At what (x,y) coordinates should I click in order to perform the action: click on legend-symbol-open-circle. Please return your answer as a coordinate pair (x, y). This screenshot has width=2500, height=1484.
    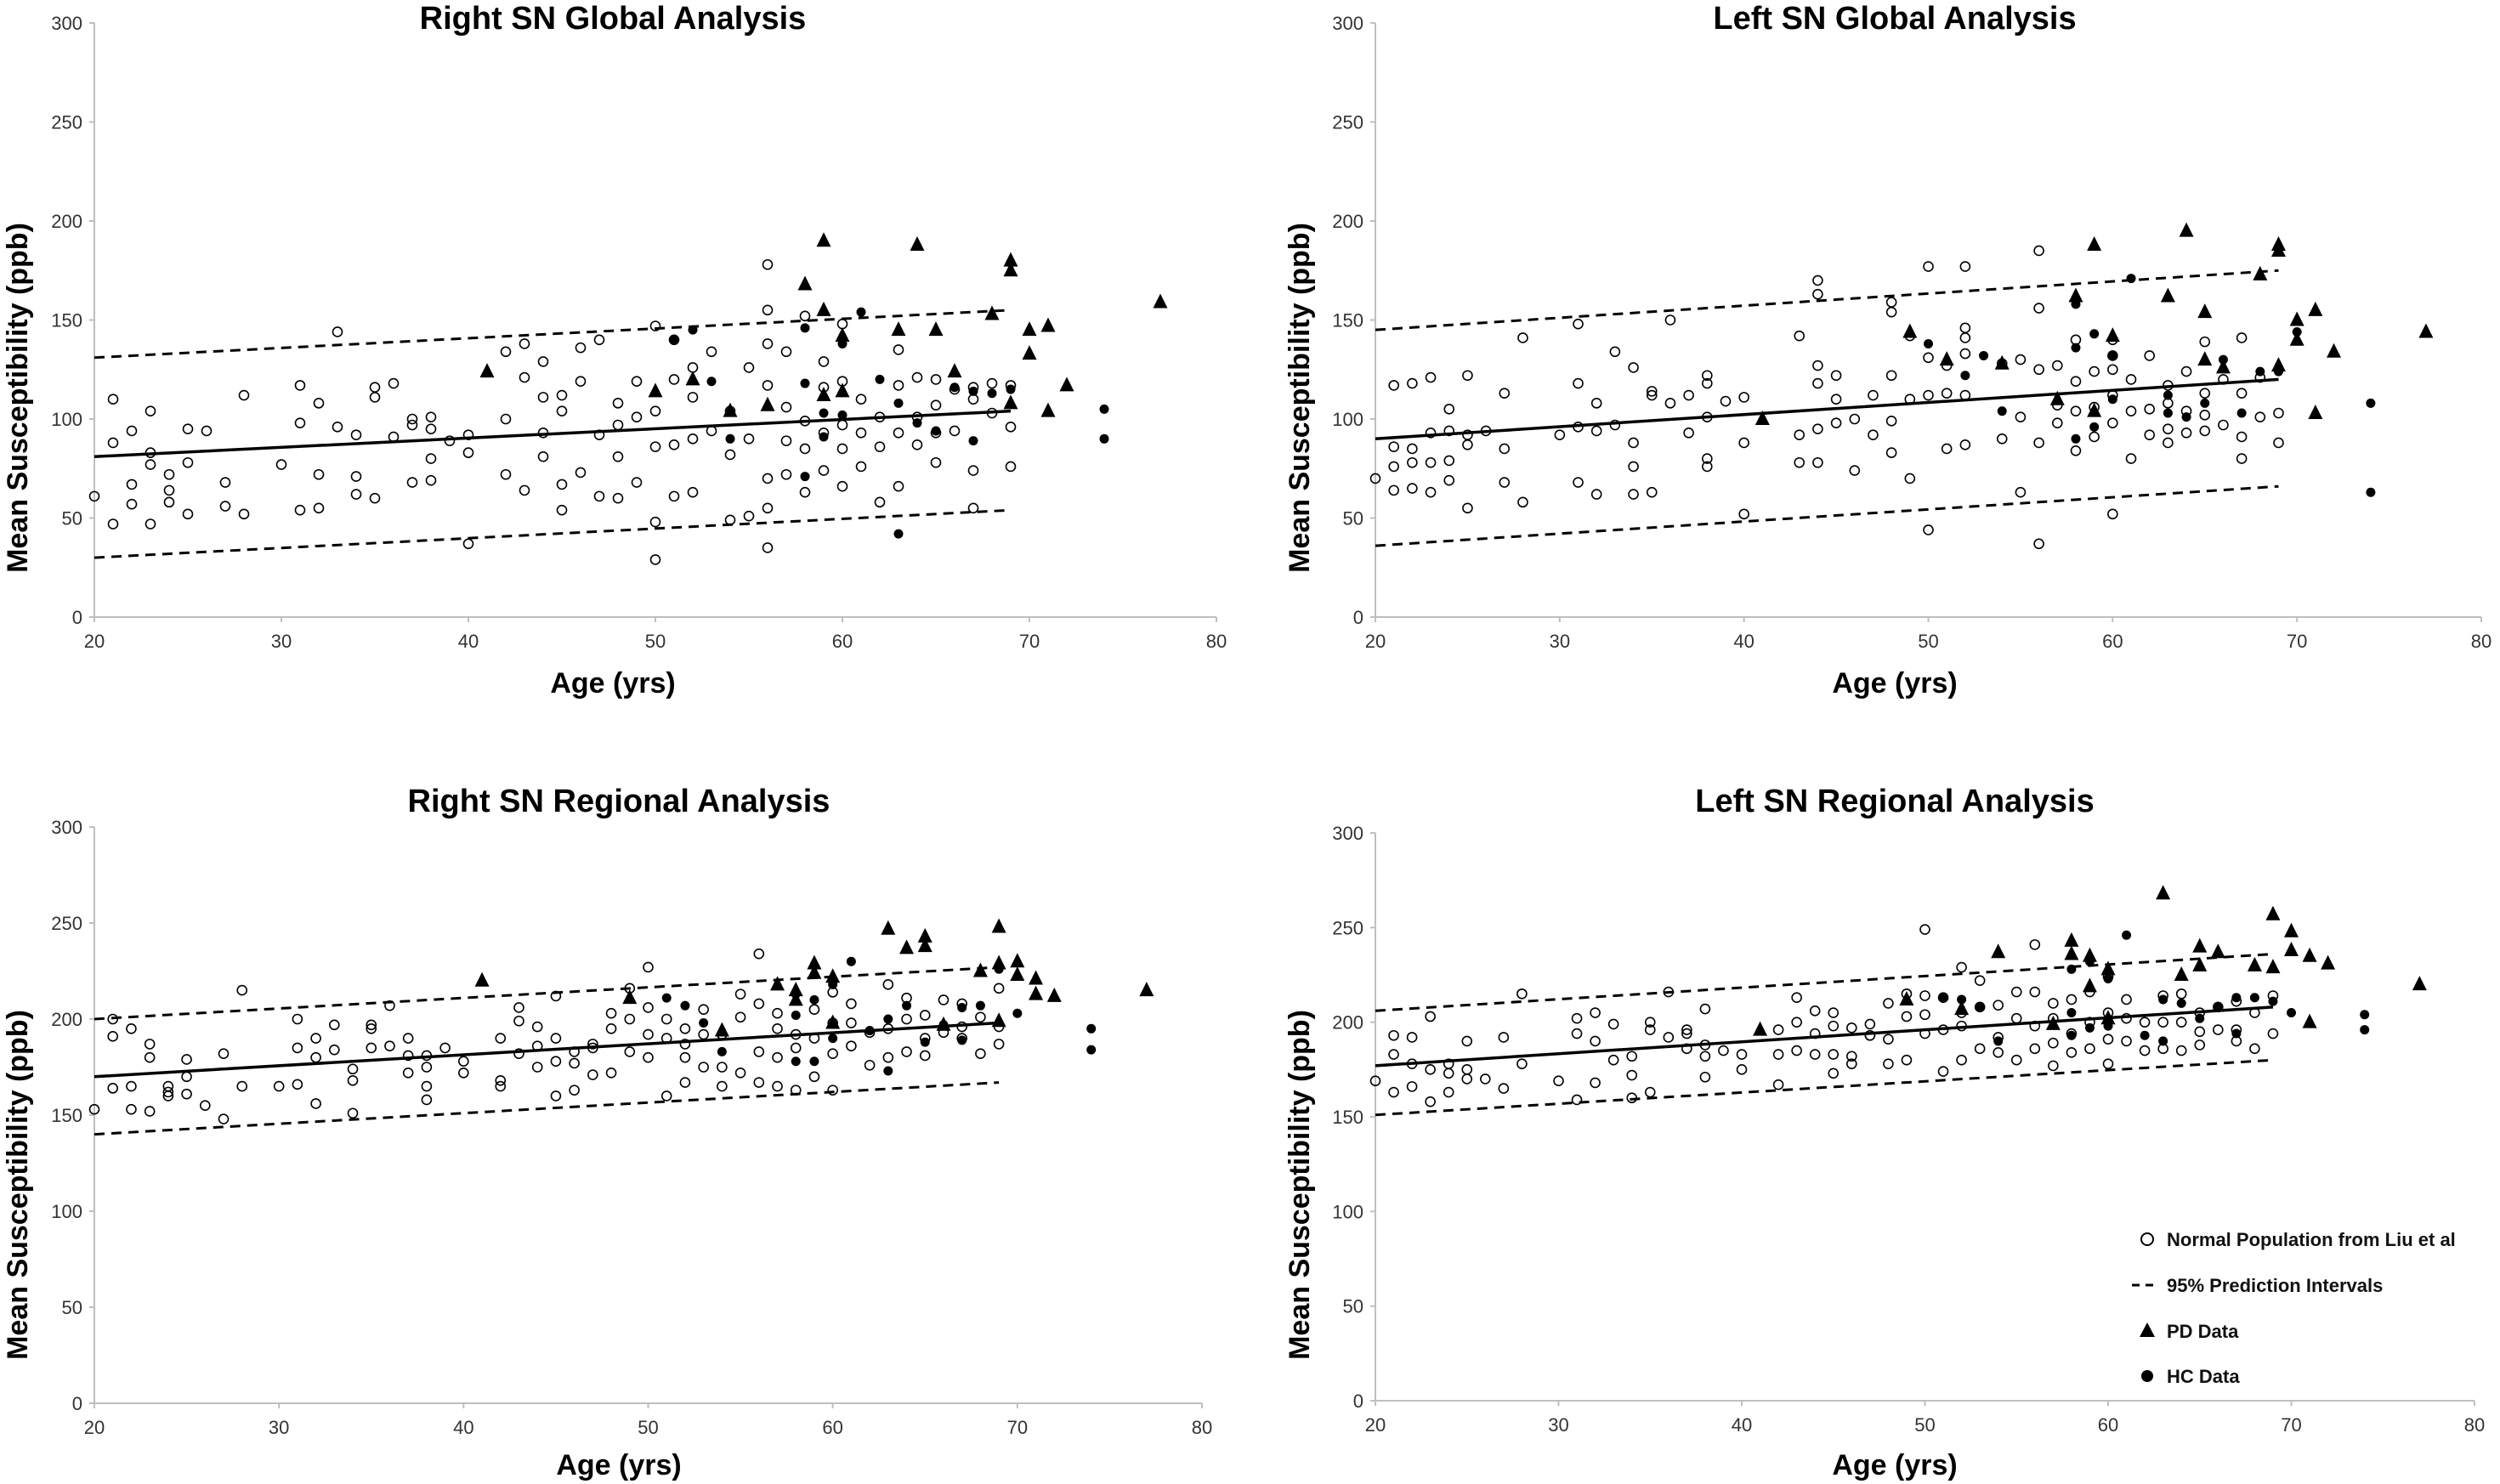
    Looking at the image, I should click on (2147, 1239).